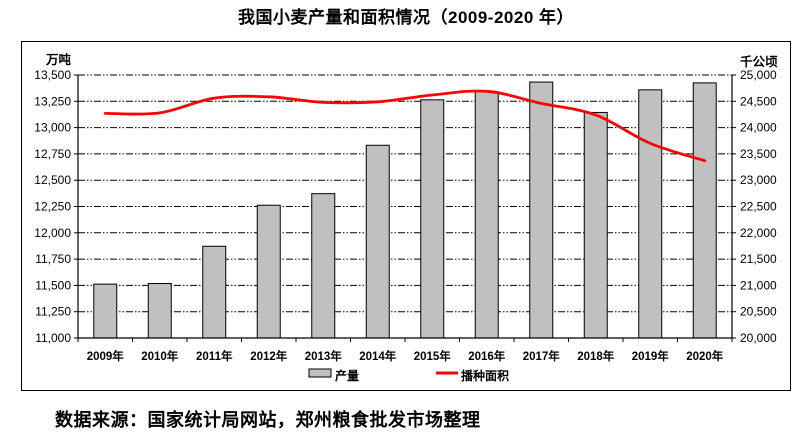 Image resolution: width=812 pixels, height=444 pixels. What do you see at coordinates (758, 259) in the screenshot?
I see `right-tick-label: 21,500` at bounding box center [758, 259].